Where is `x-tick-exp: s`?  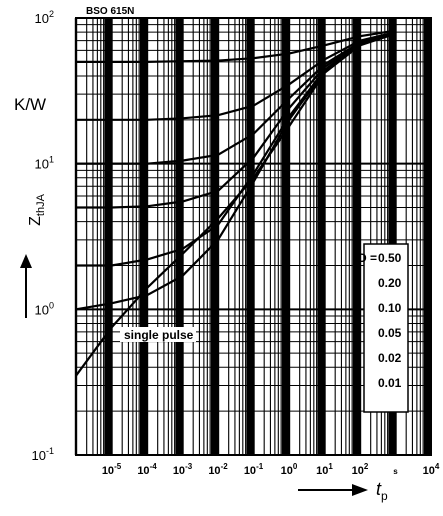
x-tick-exp: s is located at coordinates (395, 471).